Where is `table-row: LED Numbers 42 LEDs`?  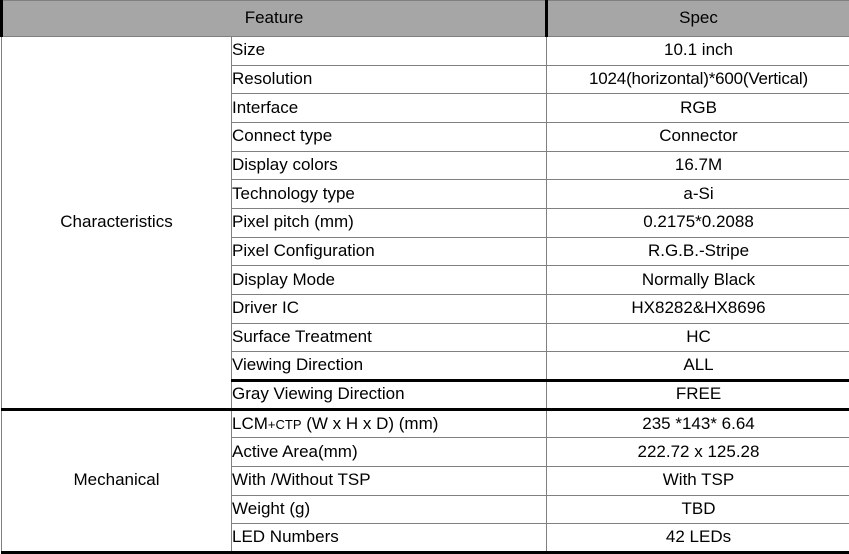
table-row: LED Numbers 42 LEDs is located at coordinates (425, 538).